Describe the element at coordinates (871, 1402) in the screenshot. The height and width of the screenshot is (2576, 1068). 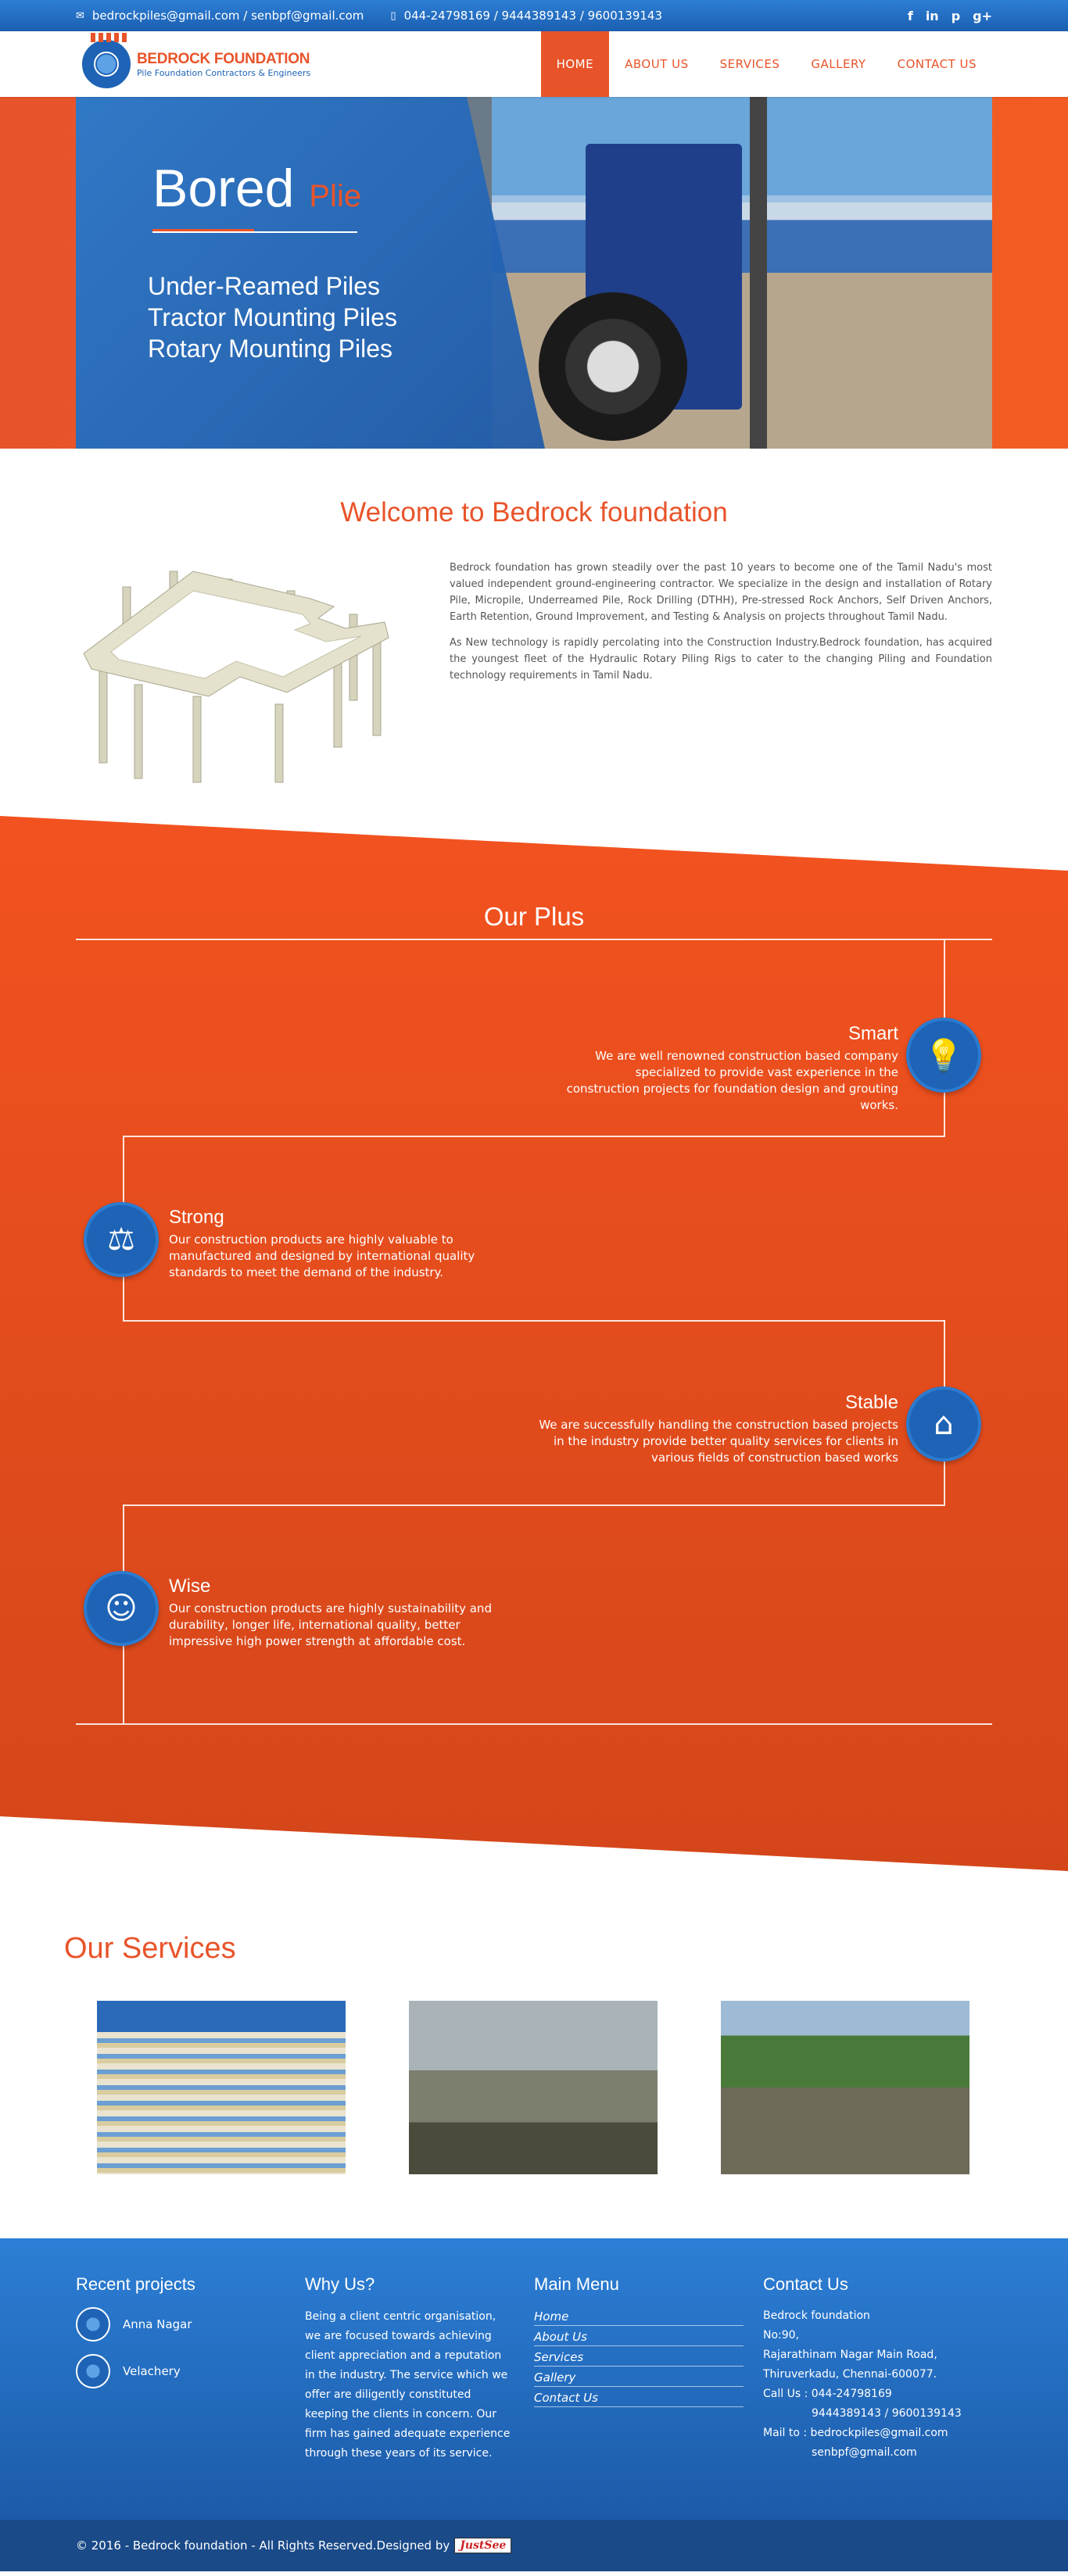
I see `feature-title: Stable` at that location.